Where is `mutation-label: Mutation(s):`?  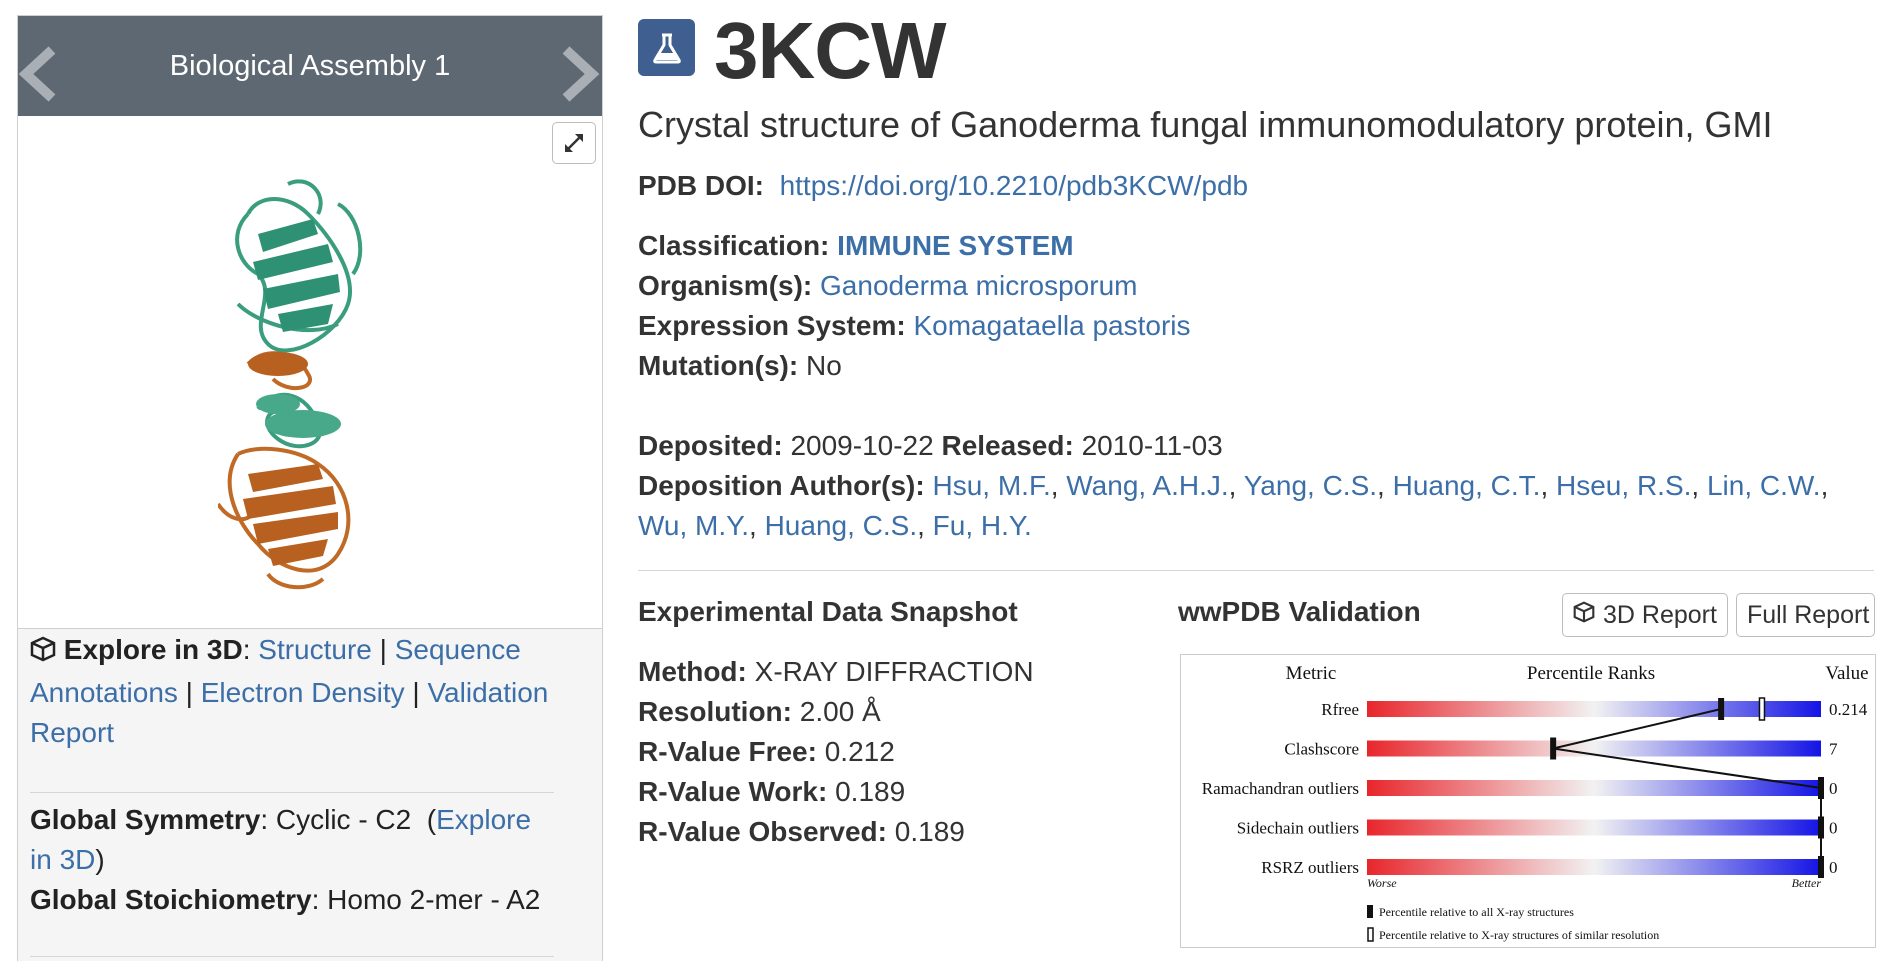 mutation-label: Mutation(s): is located at coordinates (718, 365).